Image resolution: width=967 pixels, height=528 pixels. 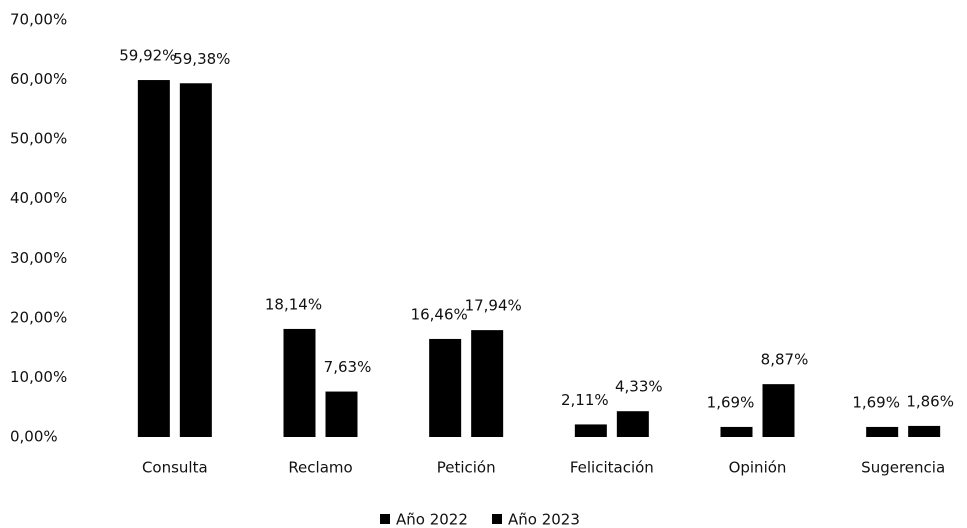 What do you see at coordinates (147, 56) in the screenshot?
I see `data-label: 59,92%` at bounding box center [147, 56].